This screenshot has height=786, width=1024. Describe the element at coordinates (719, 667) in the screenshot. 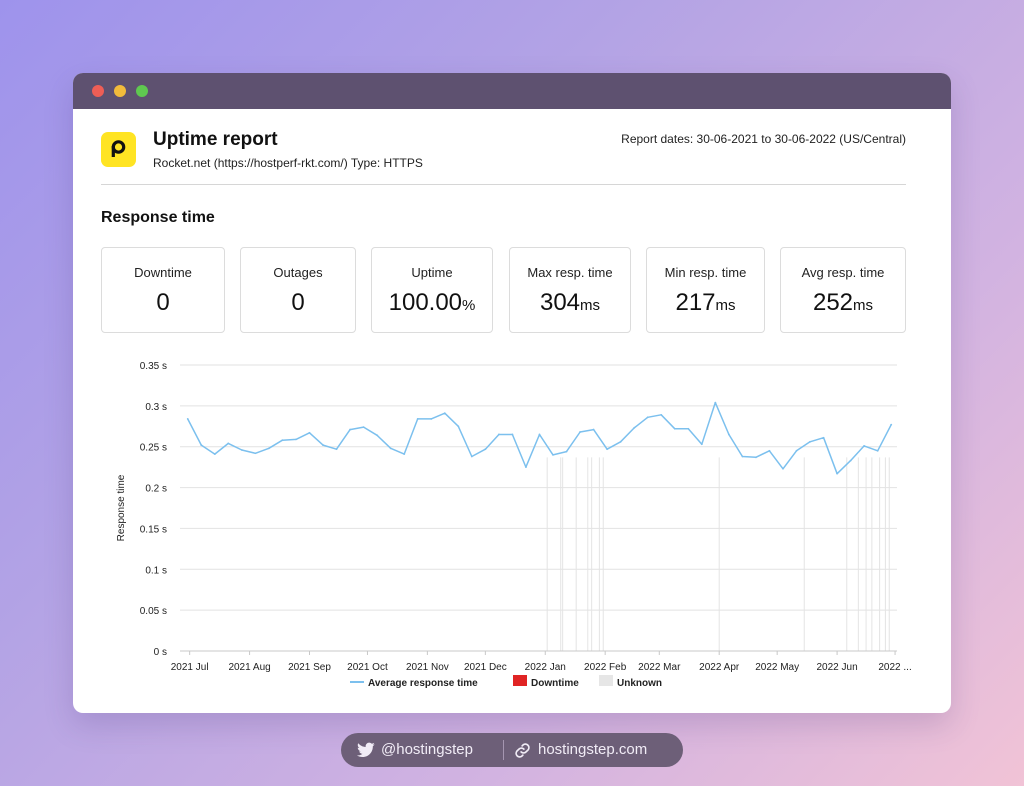

I see `x-tick-label: 2022 Apr` at that location.